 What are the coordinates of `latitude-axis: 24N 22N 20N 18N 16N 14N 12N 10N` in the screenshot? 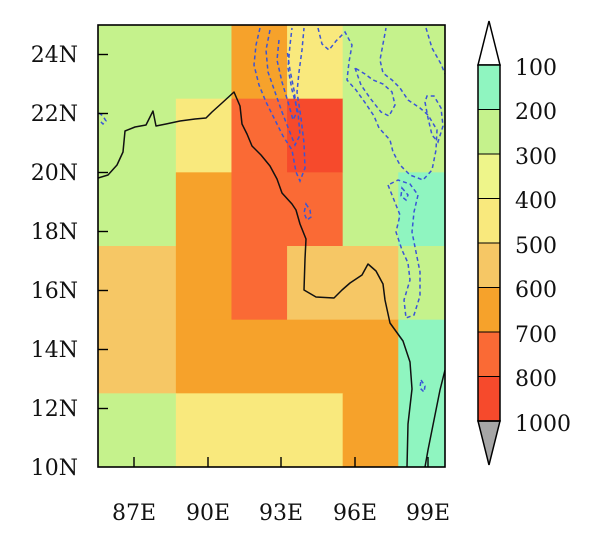 It's located at (69, 262).